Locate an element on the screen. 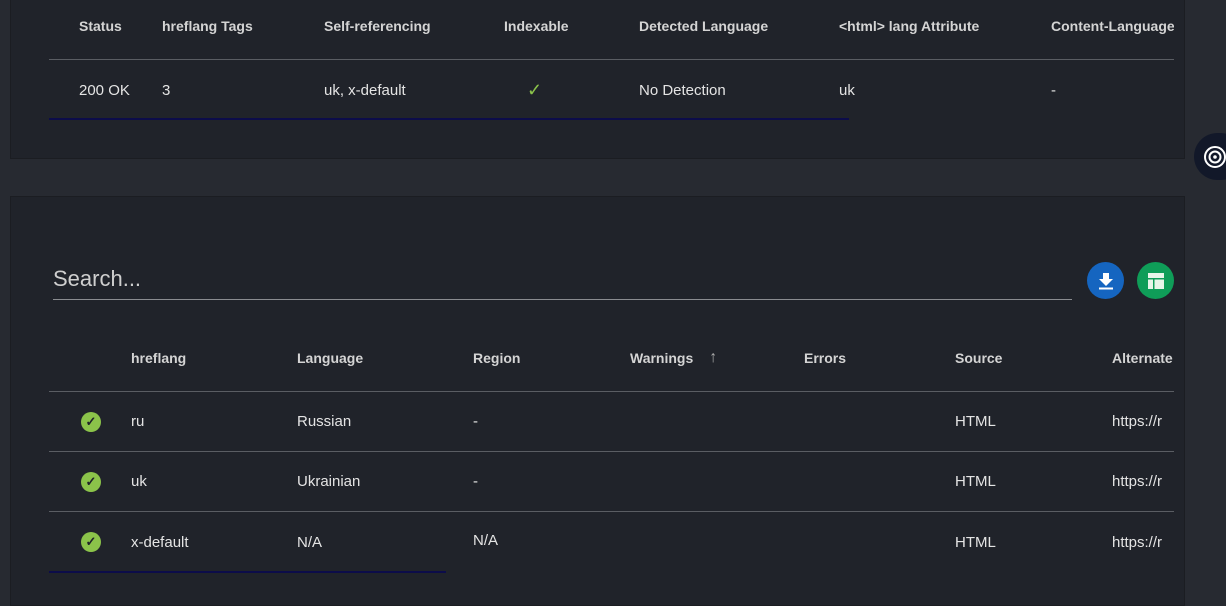 The height and width of the screenshot is (606, 1226). side-widget-button is located at coordinates (1210, 156).